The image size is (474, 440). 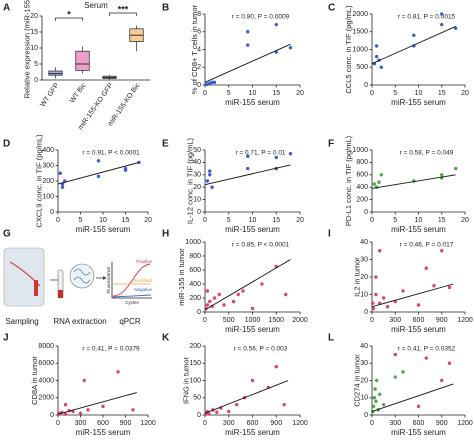 What do you see at coordinates (27, 49) in the screenshot?
I see `y-axis-label: Relative expression (miR-155)` at bounding box center [27, 49].